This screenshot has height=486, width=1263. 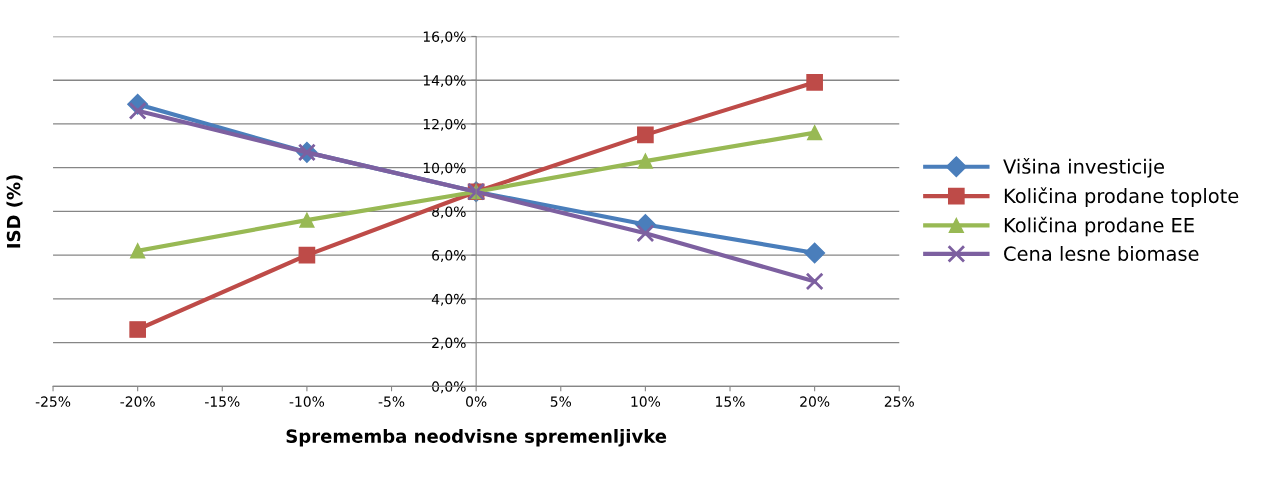 What do you see at coordinates (646, 401) in the screenshot?
I see `x-tick-label: 10%` at bounding box center [646, 401].